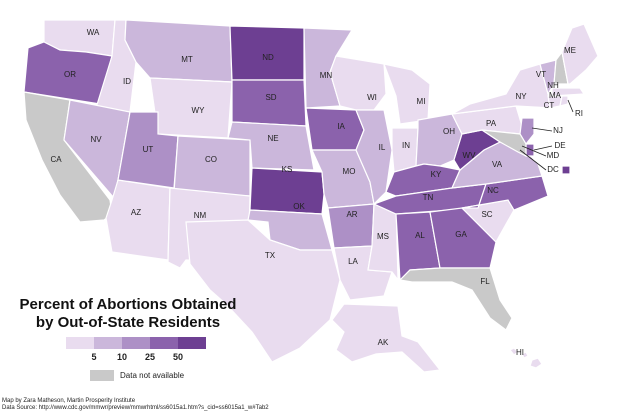 This screenshot has height=420, width=630. What do you see at coordinates (566, 170) in the screenshot?
I see `state-dc` at bounding box center [566, 170].